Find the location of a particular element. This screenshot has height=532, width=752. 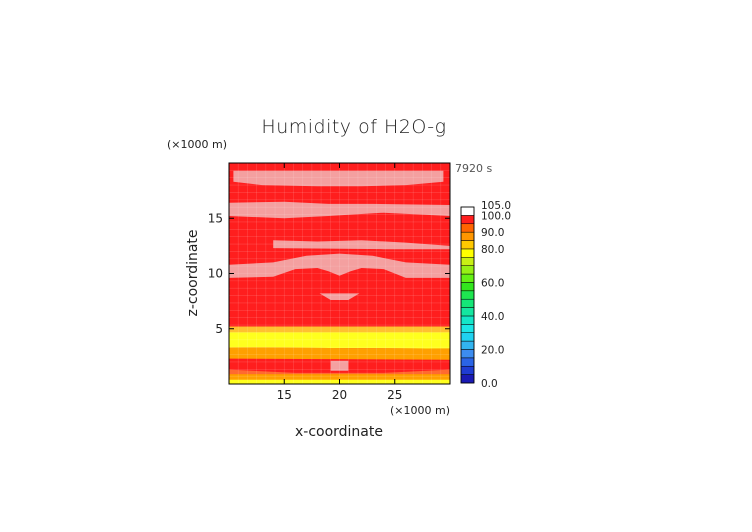

y-axis-ticks: 5 10 15 is located at coordinates (329, 273).